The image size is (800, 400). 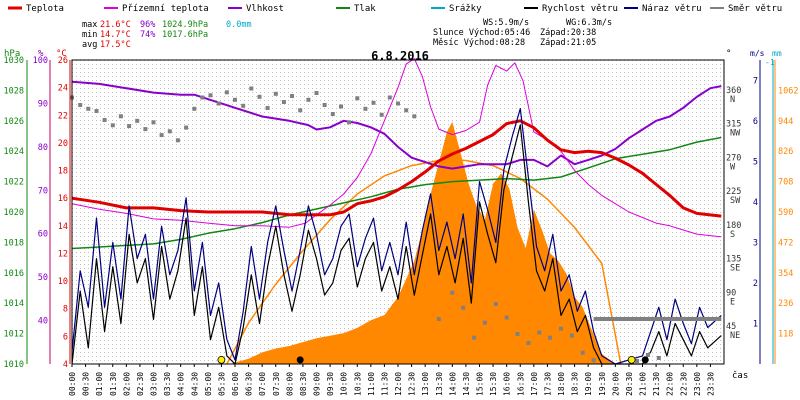 What do you see at coordinates (115, 45) in the screenshot?
I see `stats-avg-temp: 17.5°C` at bounding box center [115, 45].